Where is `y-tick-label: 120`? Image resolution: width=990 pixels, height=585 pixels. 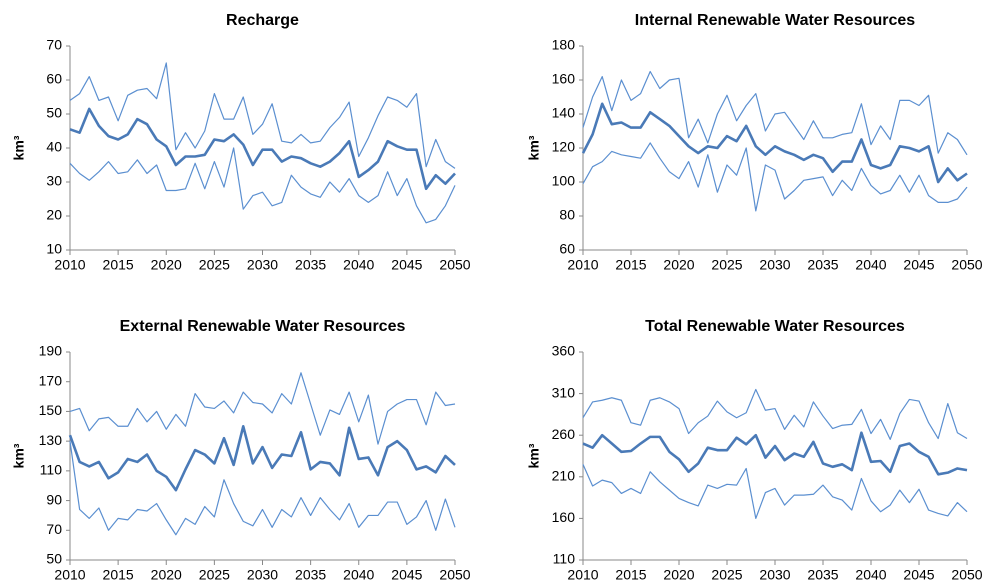
y-tick-label: 120 is located at coordinates (564, 147).